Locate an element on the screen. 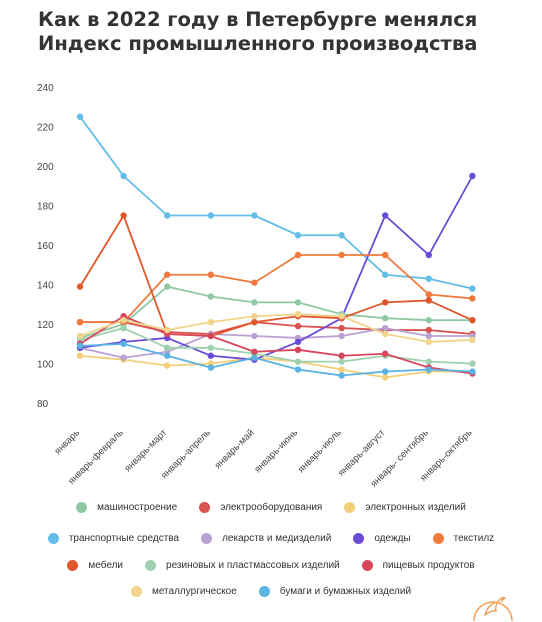  y-tick-label: 80 is located at coordinates (43, 404).